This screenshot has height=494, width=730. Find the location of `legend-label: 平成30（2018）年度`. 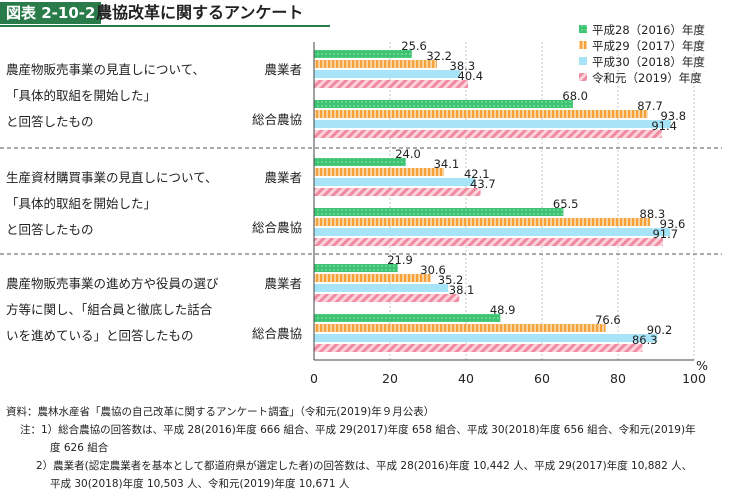

legend-label: 平成30（2018）年度 is located at coordinates (648, 62).